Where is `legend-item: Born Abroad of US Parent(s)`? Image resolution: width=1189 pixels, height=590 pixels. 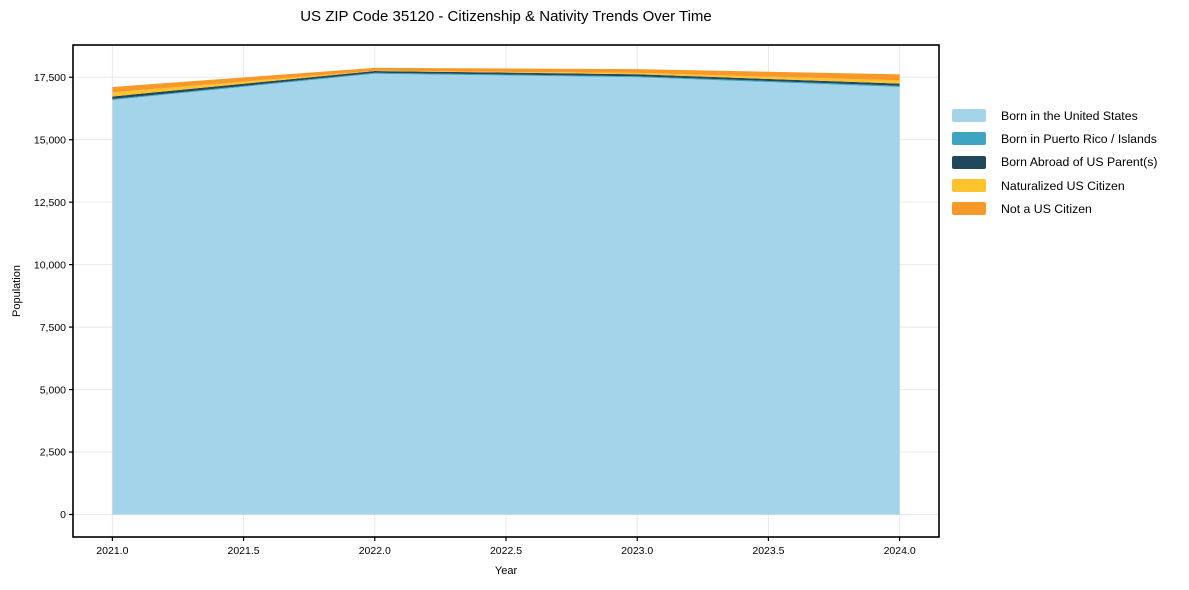
legend-item: Born Abroad of US Parent(s) is located at coordinates (1055, 162).